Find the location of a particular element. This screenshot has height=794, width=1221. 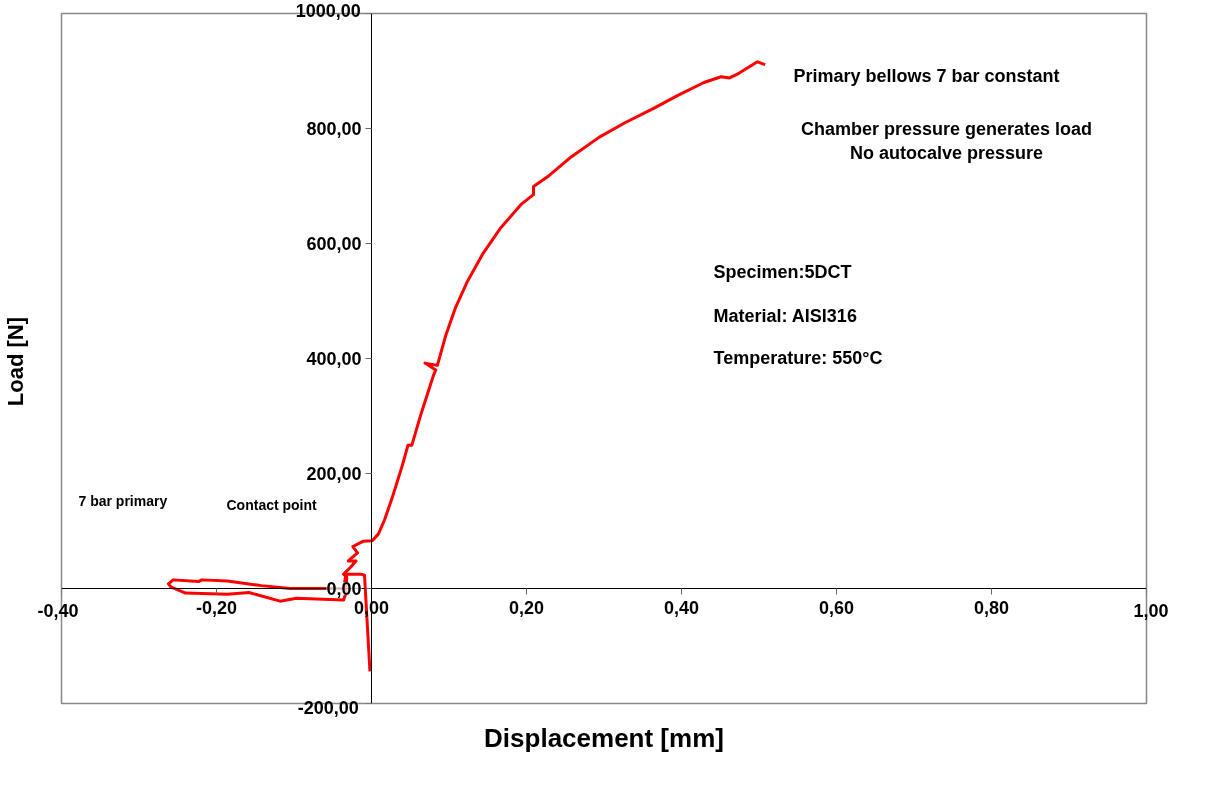

annotation: No autocalve pressure is located at coordinates (946, 152).